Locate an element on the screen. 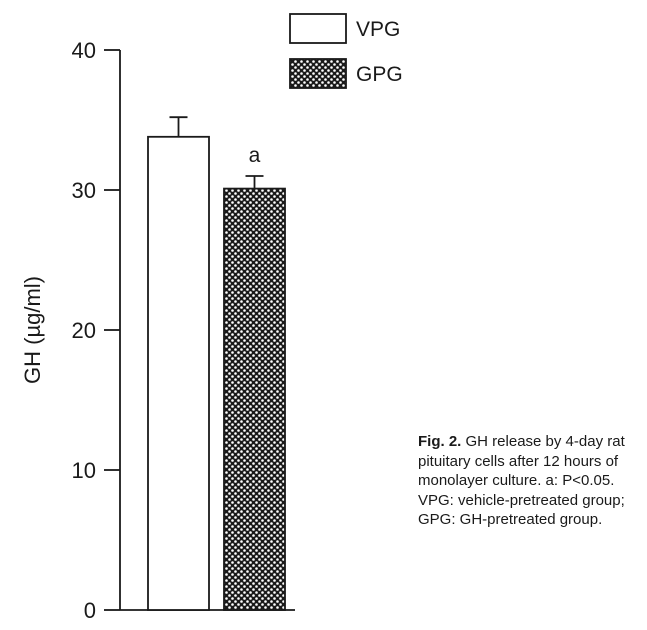 This screenshot has height=630, width=647. significance-label: a is located at coordinates (255, 155).